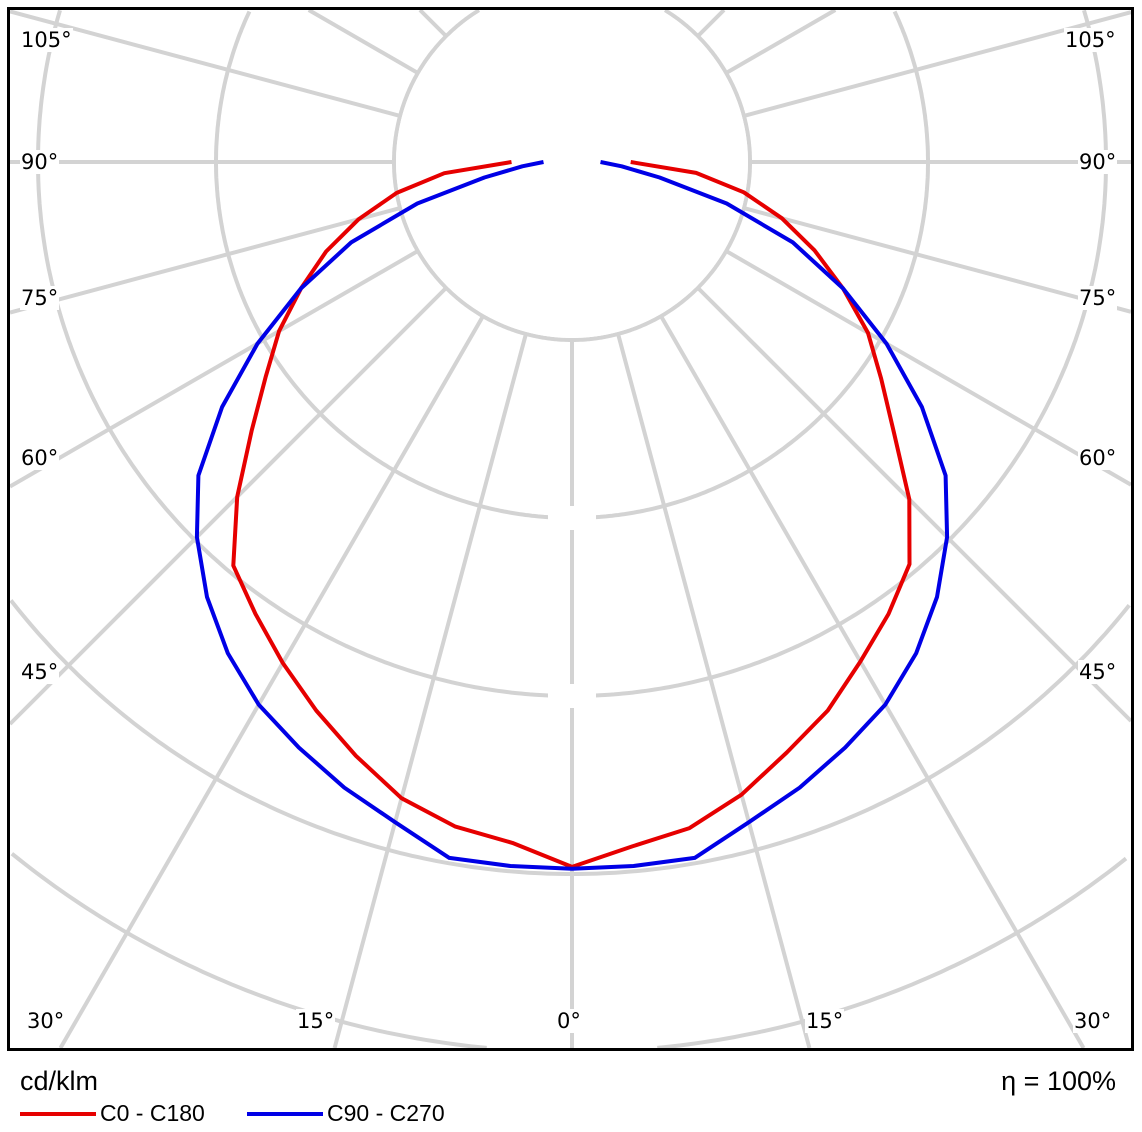  Describe the element at coordinates (285, 1113) in the screenshot. I see `legend-swatch-blue` at that location.